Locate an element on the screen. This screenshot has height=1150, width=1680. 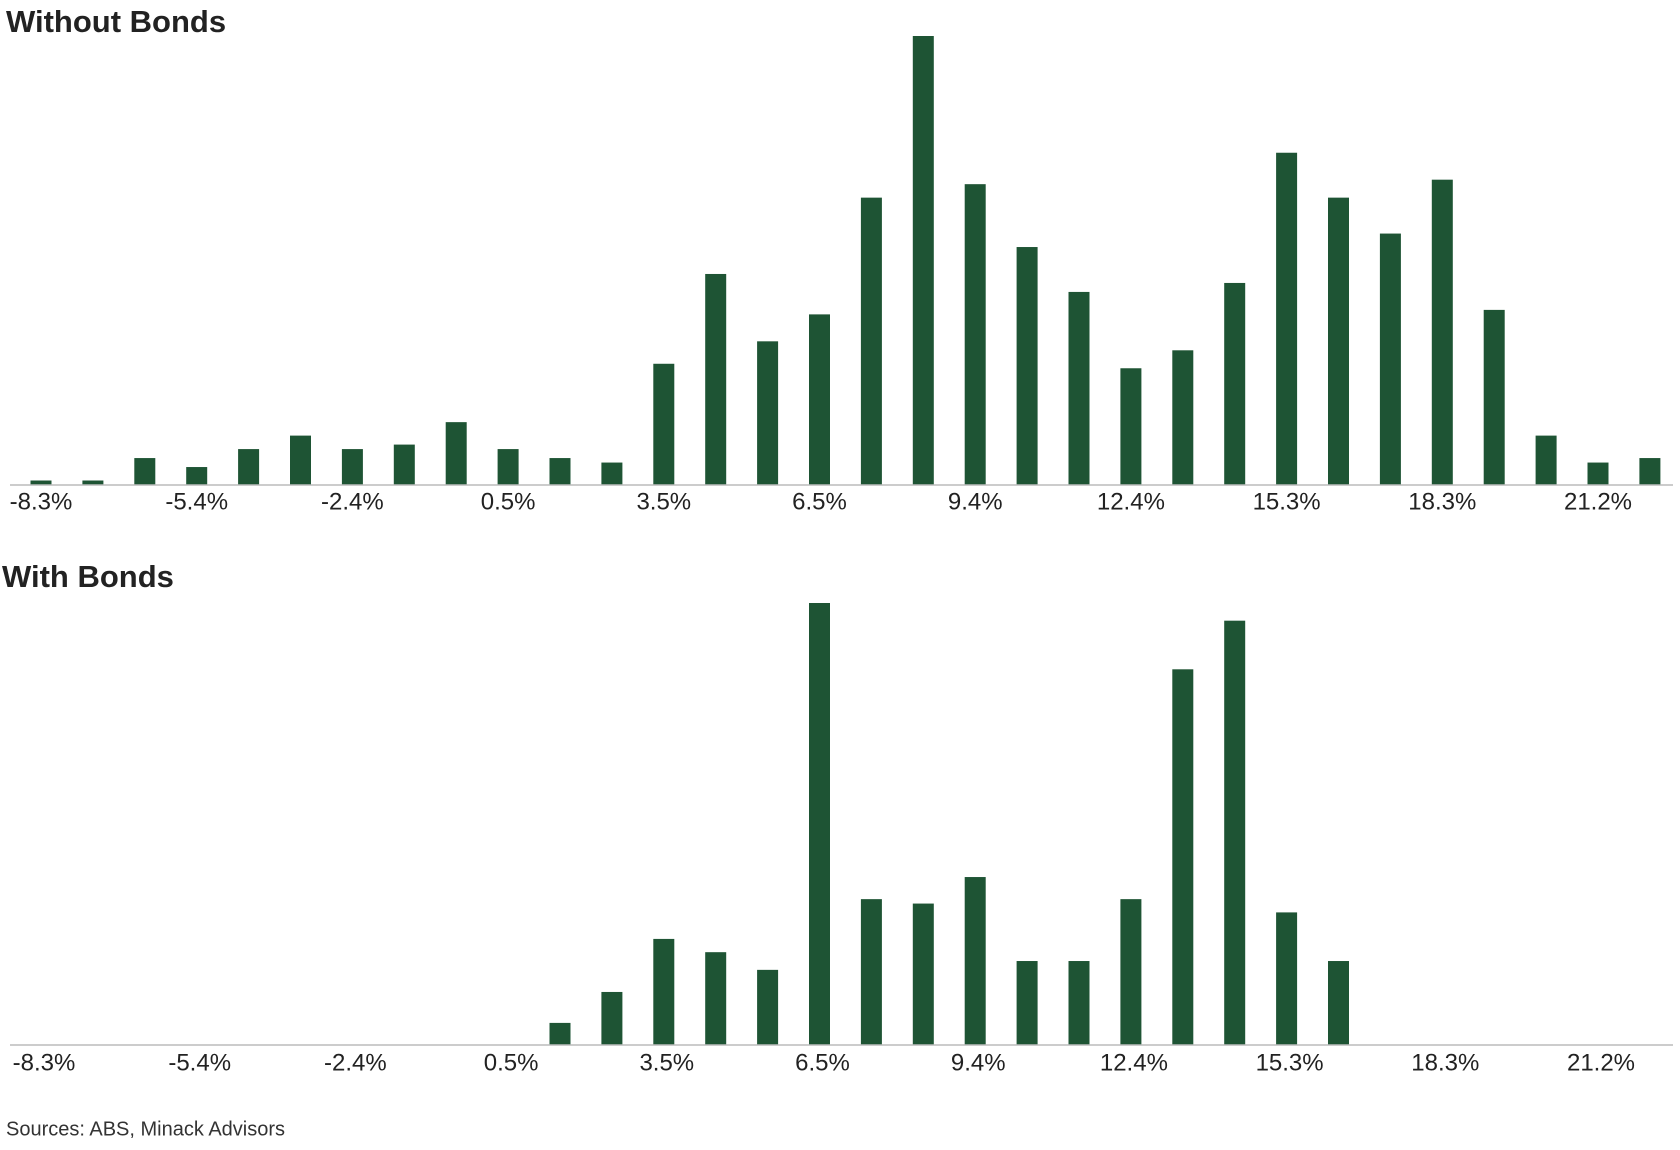
chart-title: Without Bonds is located at coordinates (116, 21).